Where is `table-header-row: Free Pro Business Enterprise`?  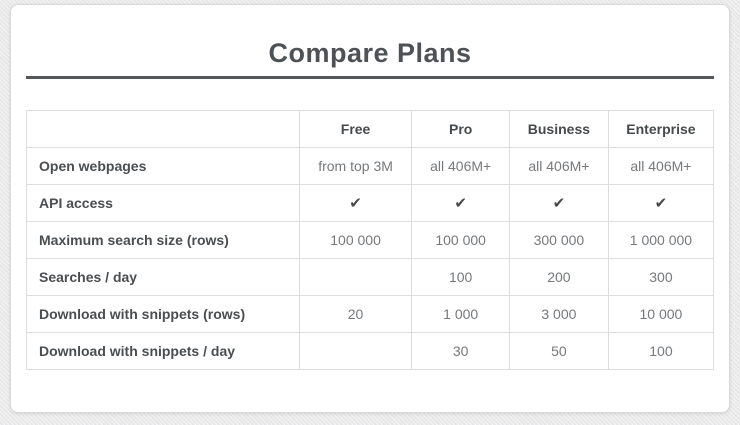
table-header-row: Free Pro Business Enterprise is located at coordinates (370, 129).